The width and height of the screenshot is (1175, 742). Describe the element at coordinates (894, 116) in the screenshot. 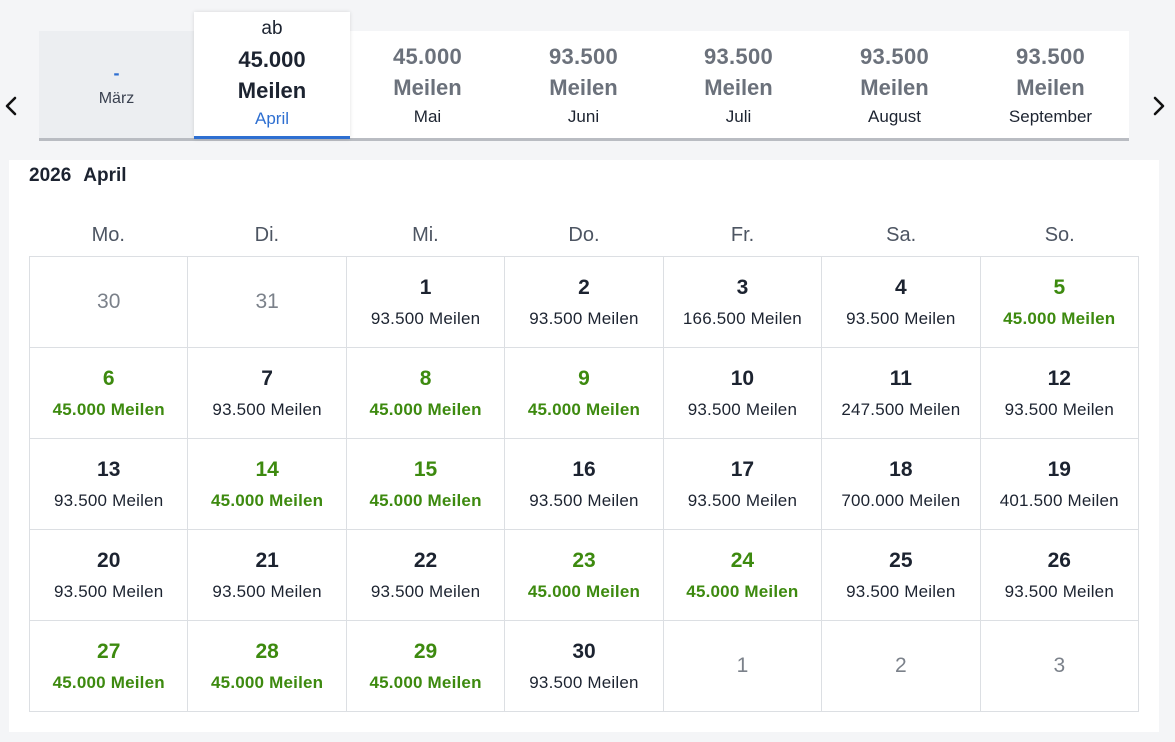

I see `month-name: August` at that location.